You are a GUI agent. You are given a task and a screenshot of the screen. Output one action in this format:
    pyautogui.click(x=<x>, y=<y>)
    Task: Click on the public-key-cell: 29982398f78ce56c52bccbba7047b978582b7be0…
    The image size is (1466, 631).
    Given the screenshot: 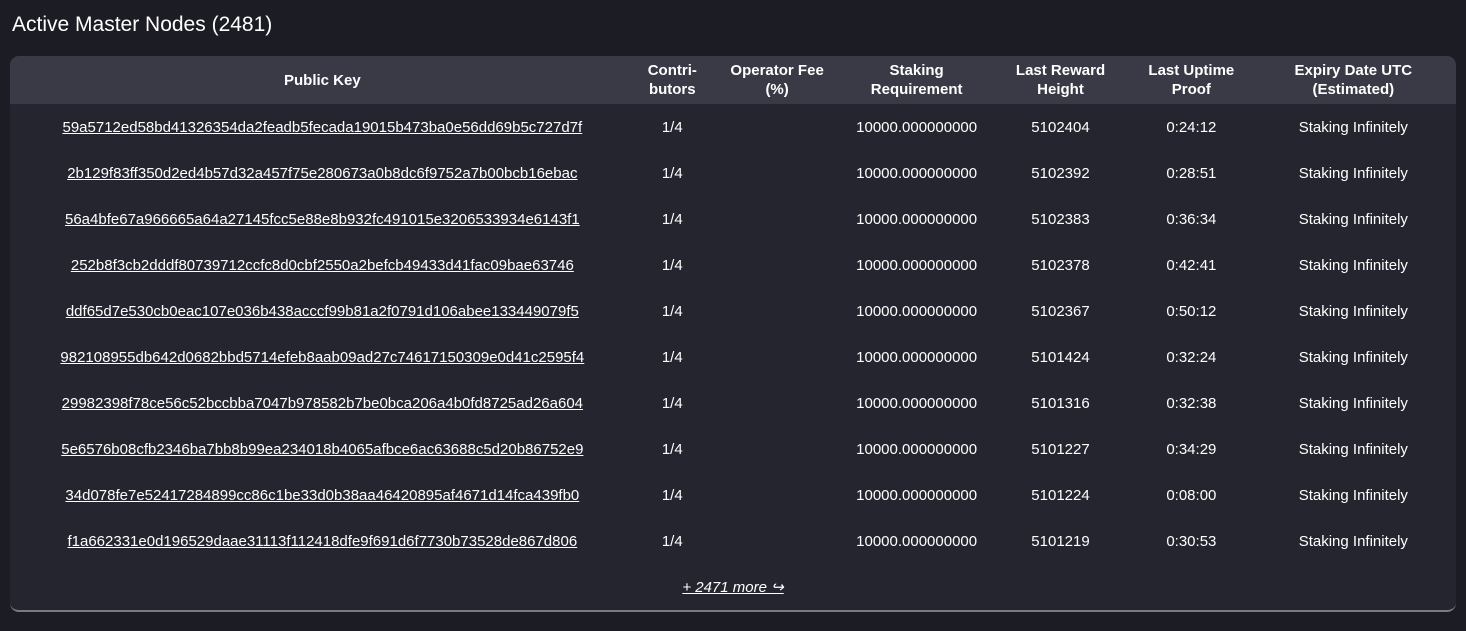 What is the action you would take?
    pyautogui.click(x=322, y=403)
    